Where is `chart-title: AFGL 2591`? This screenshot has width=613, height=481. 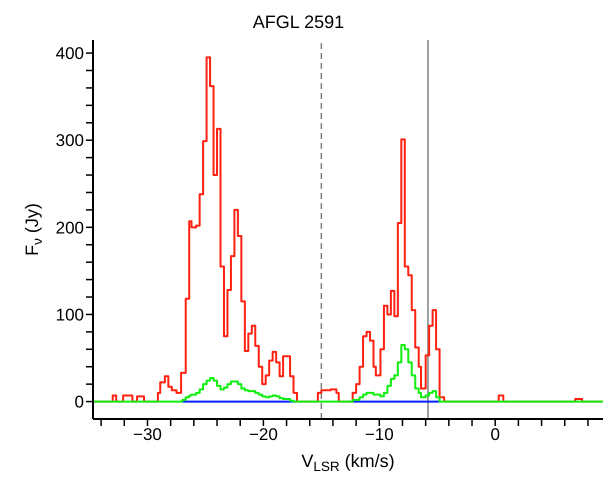
chart-title: AFGL 2591 is located at coordinates (298, 22).